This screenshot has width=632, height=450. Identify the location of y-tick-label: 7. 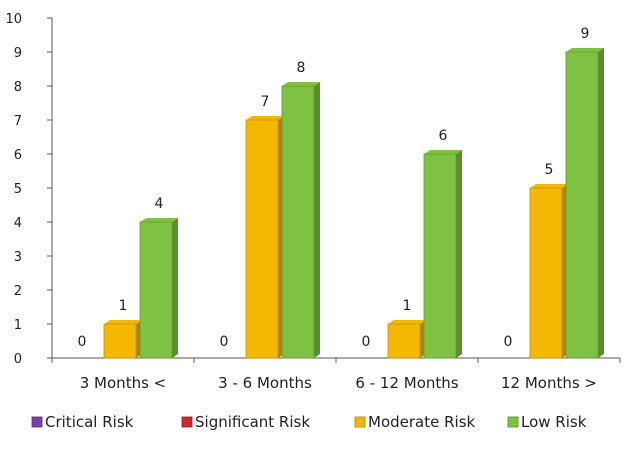
(18, 121).